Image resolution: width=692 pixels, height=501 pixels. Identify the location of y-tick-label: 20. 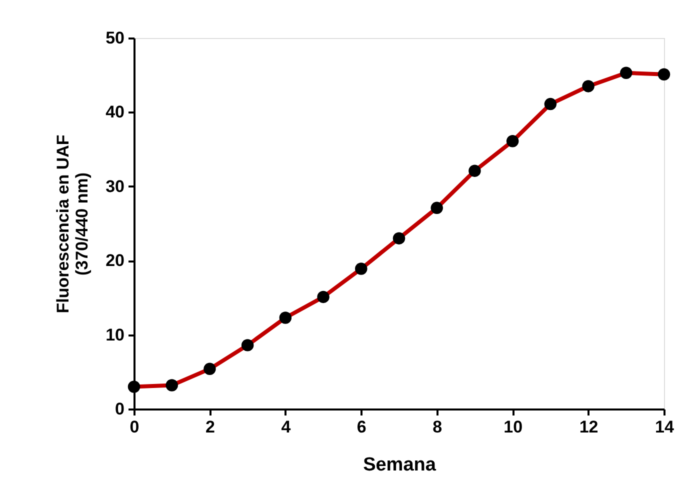
(115, 260).